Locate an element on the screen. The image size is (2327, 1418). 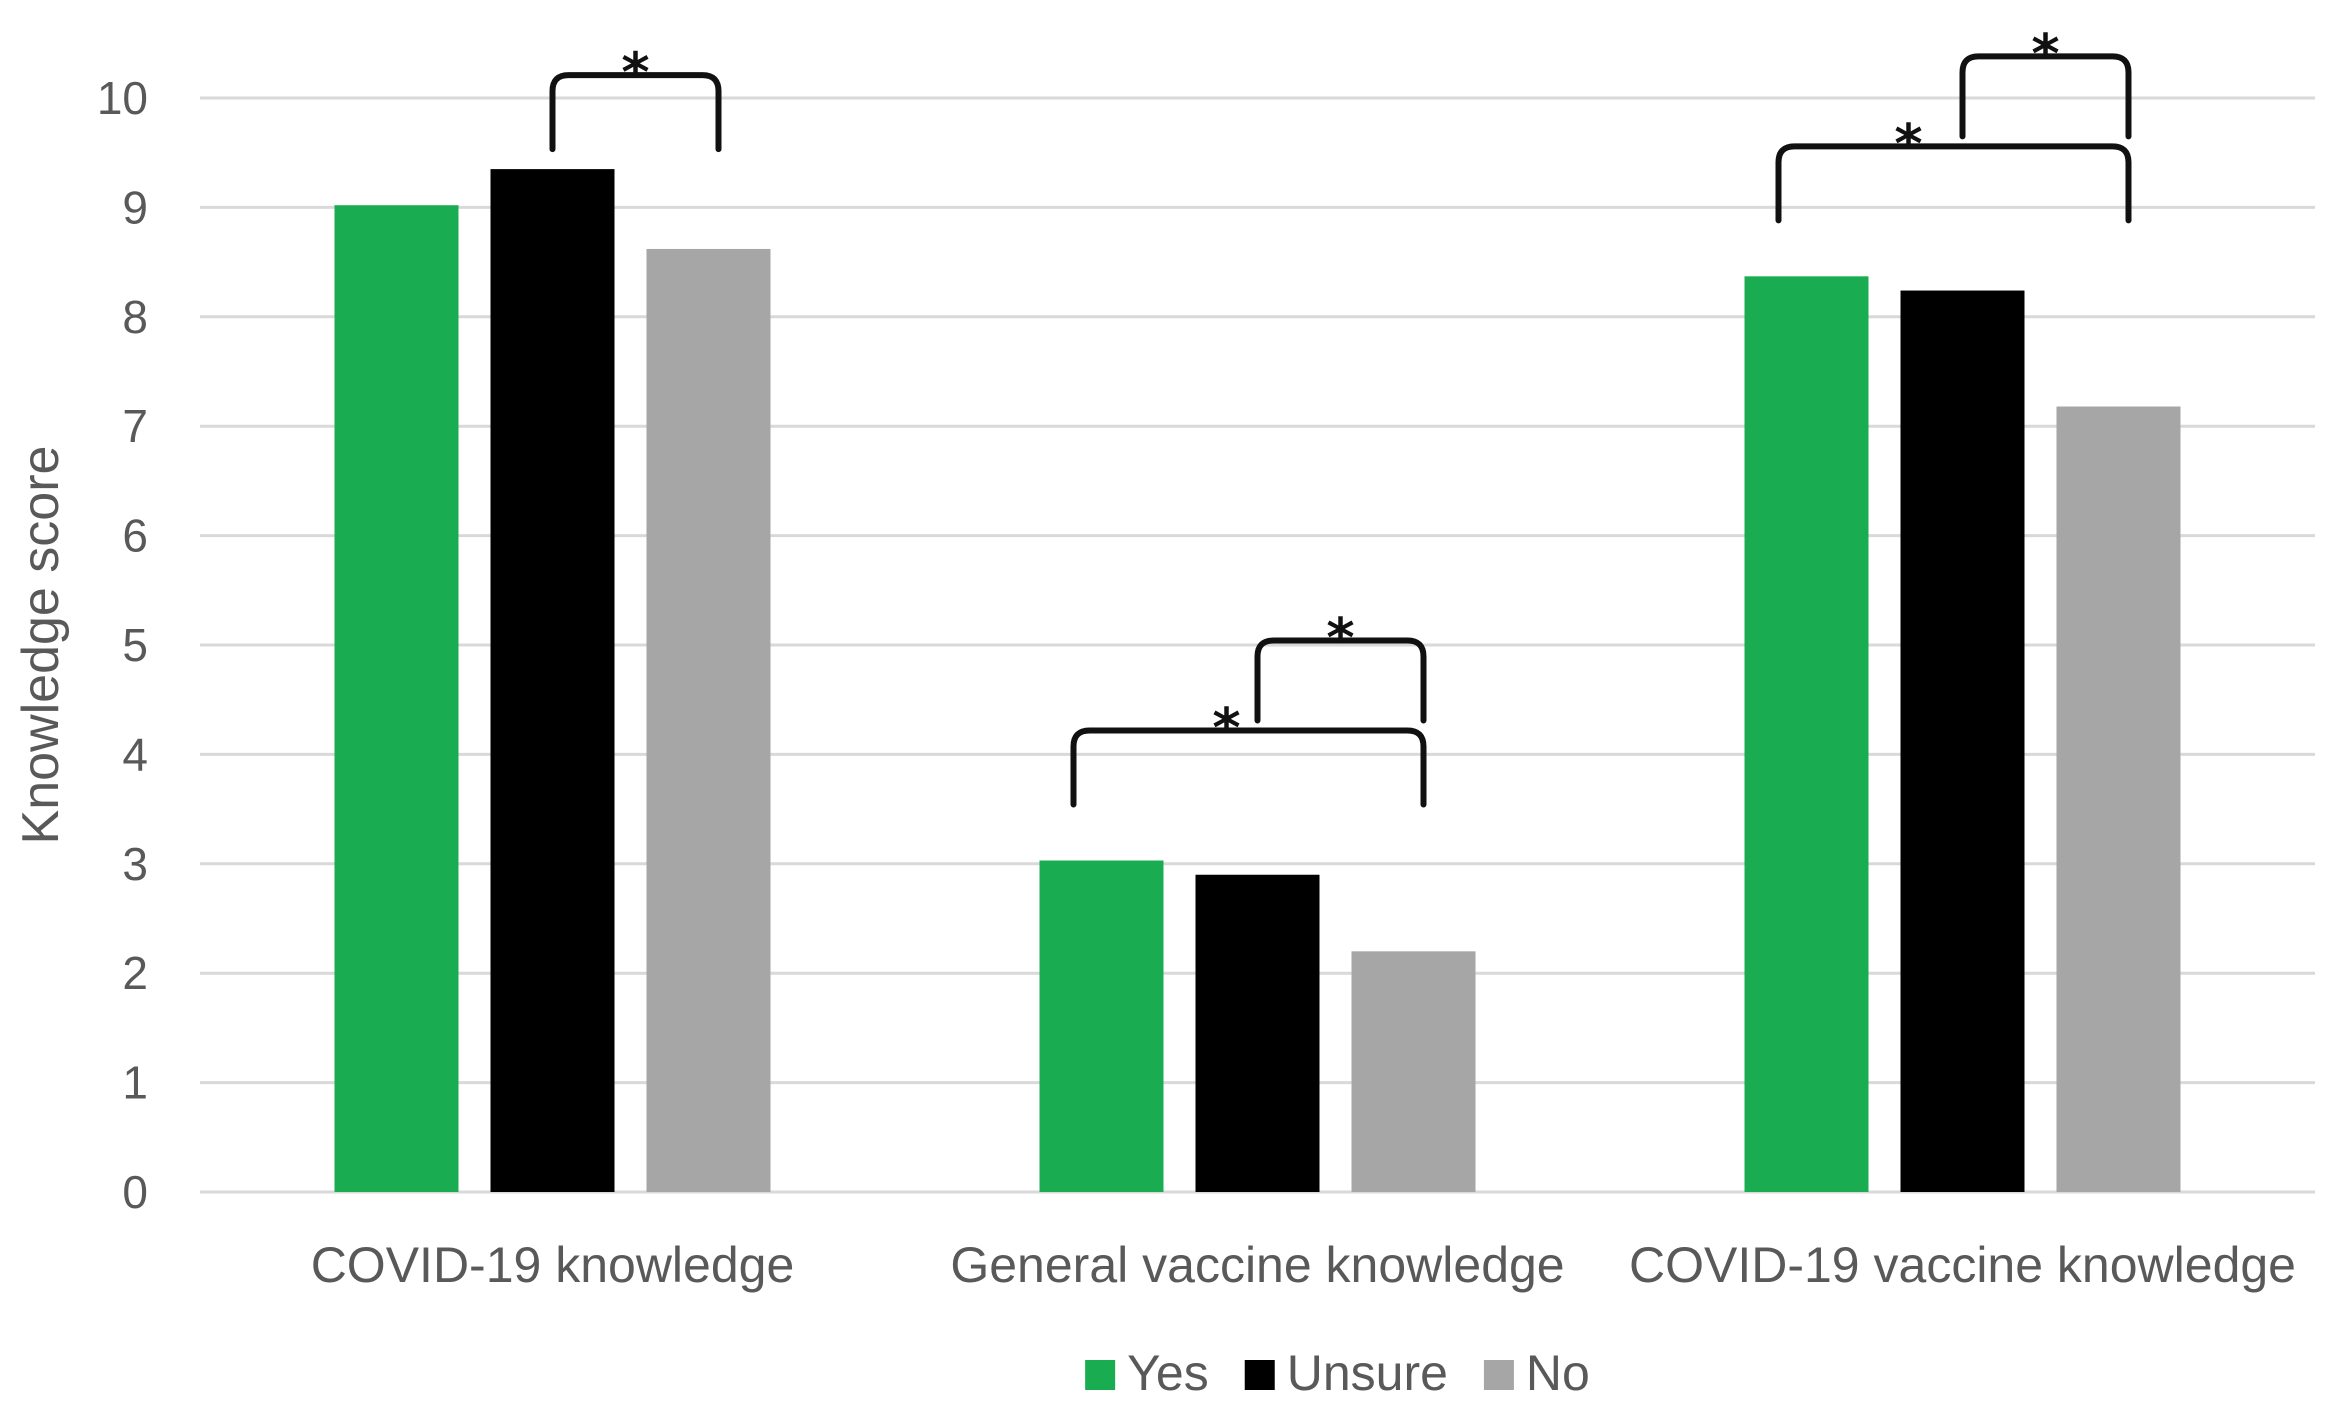
legend: Yes Unsure No is located at coordinates (1337, 1373).